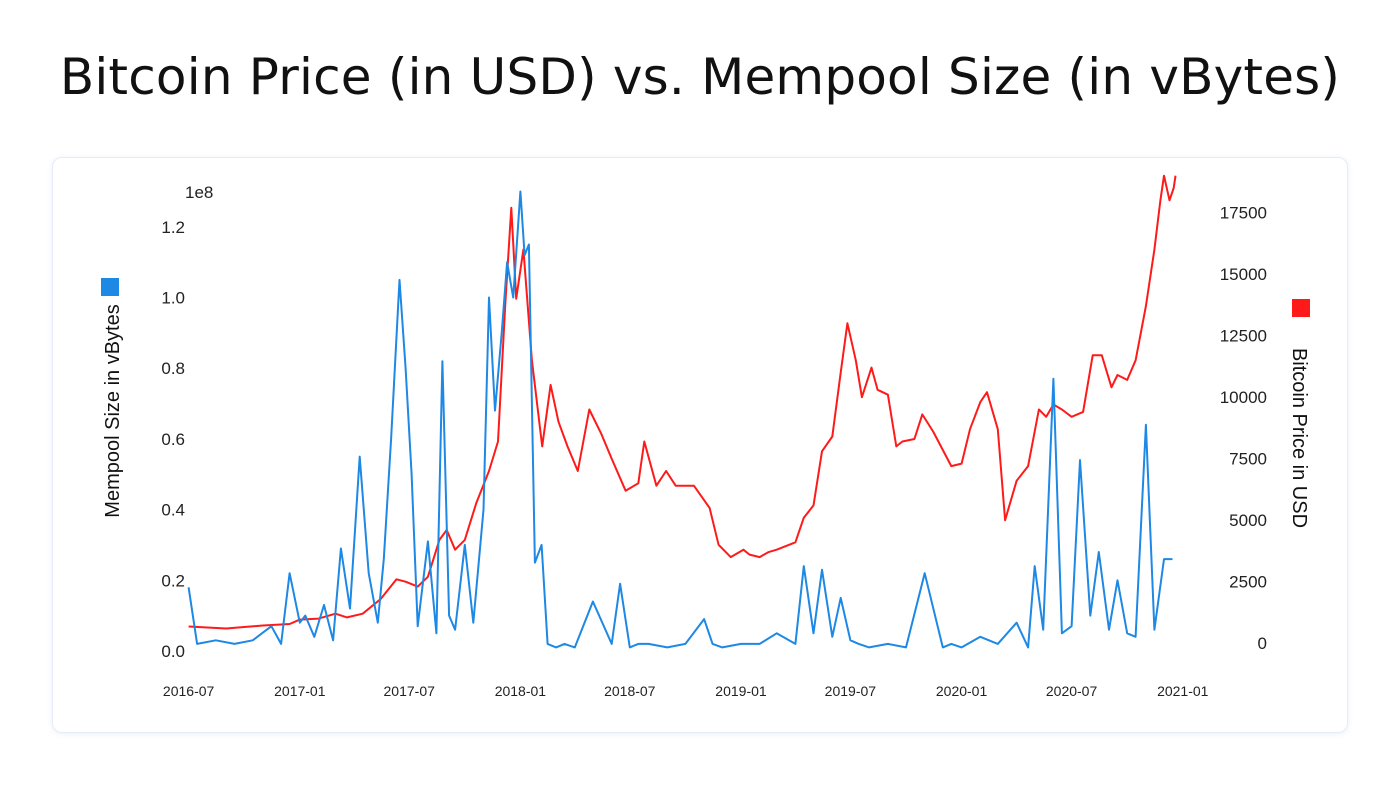 This screenshot has height=788, width=1400. I want to click on right-tick-label: 10000, so click(1243, 397).